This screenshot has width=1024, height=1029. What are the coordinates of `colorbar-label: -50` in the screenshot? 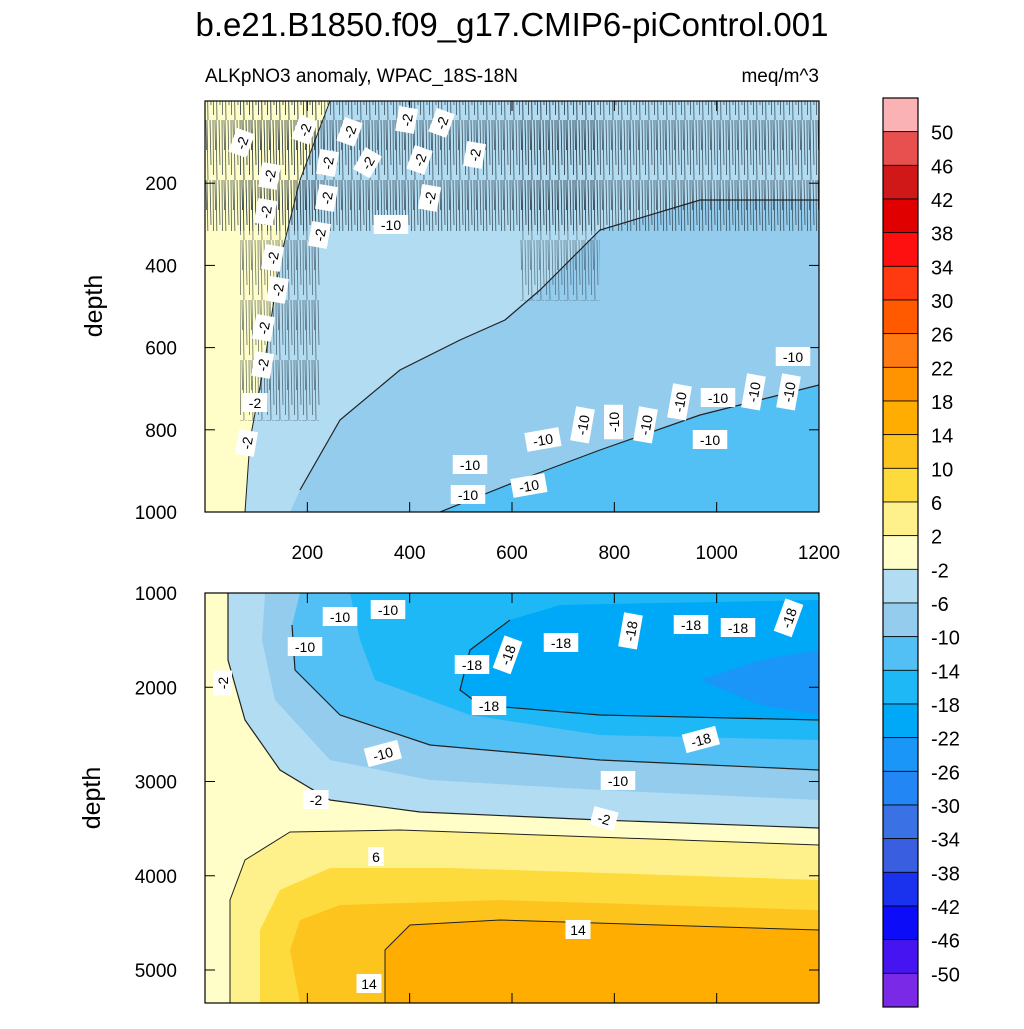 It's located at (945, 975).